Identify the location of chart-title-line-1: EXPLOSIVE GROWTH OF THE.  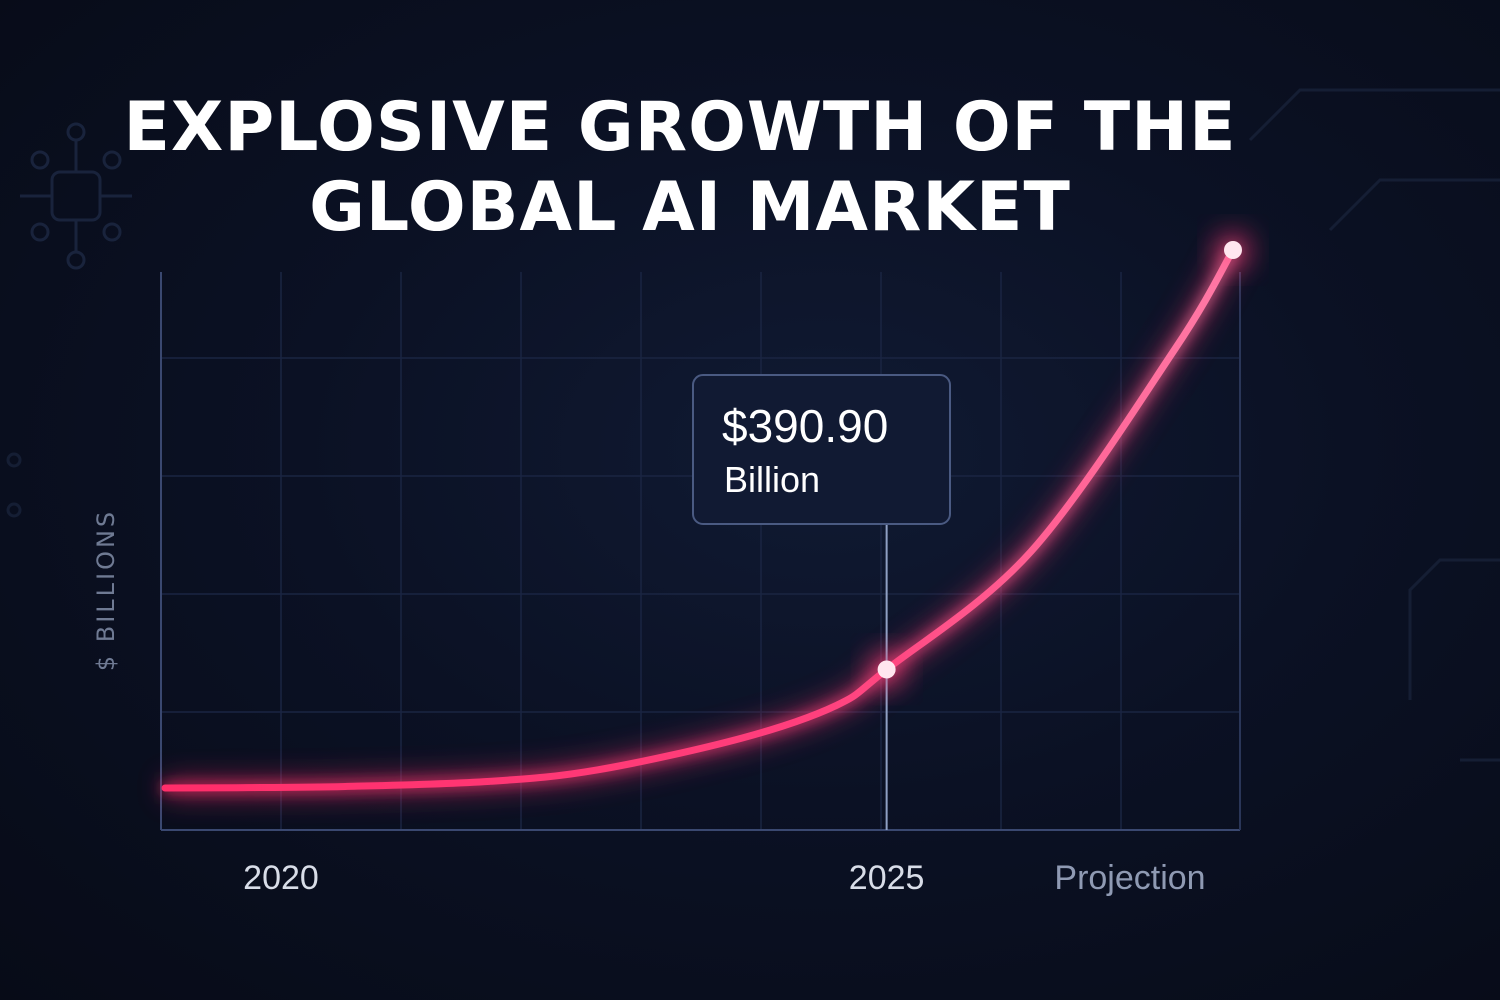
(679, 127).